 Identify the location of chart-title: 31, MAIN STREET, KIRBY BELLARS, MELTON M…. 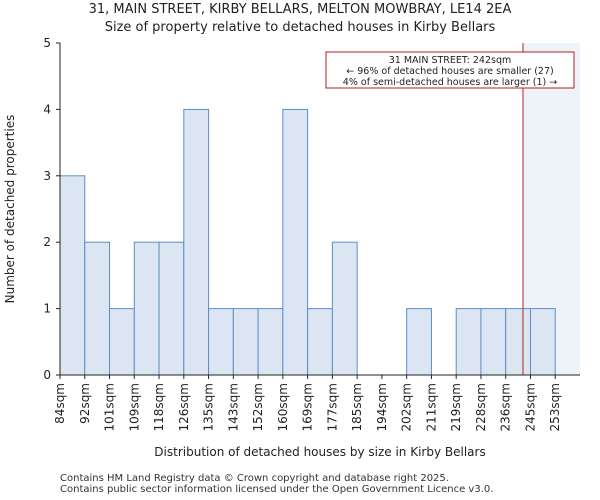
(300, 9).